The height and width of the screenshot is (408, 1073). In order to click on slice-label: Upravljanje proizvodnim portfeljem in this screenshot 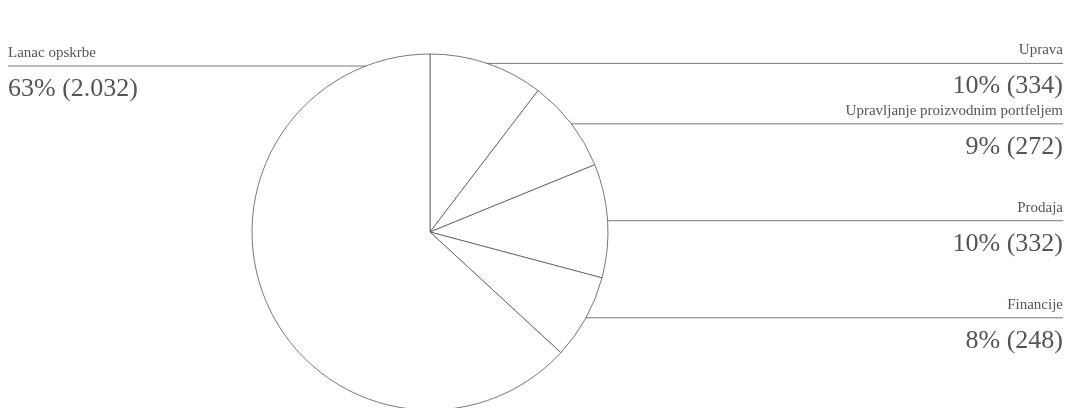, I will do `click(954, 109)`.